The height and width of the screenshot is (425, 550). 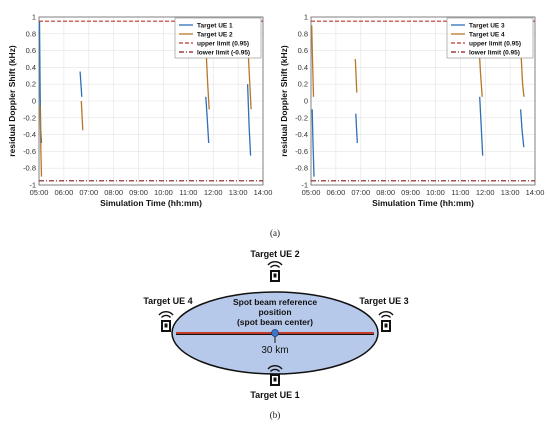 I want to click on chart-b-x-tick-label: 06:00, so click(x=335, y=192).